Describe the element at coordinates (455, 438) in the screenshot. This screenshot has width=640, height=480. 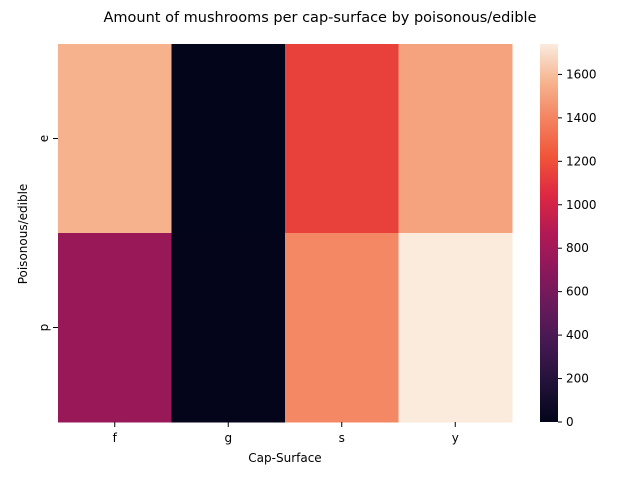
I see `x-tick-label-y: y` at that location.